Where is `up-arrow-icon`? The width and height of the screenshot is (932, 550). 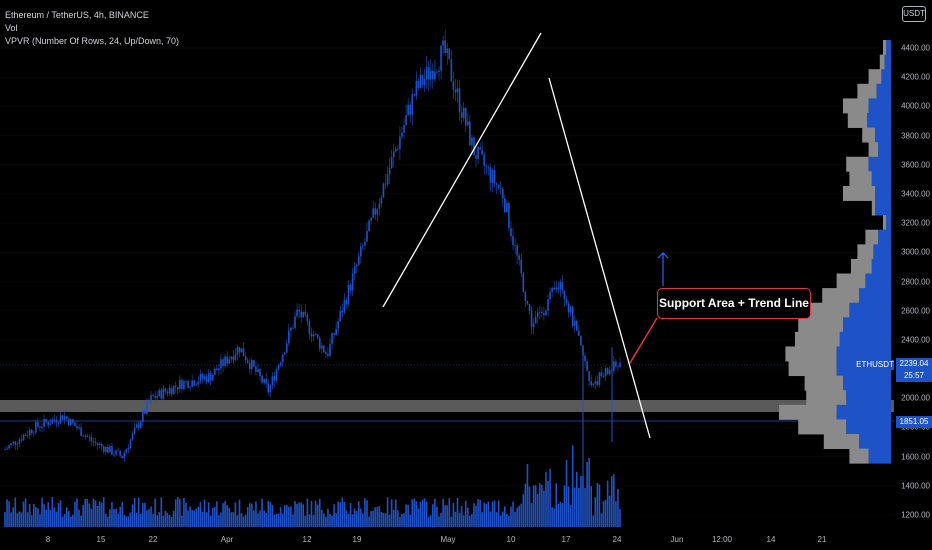 up-arrow-icon is located at coordinates (663, 269).